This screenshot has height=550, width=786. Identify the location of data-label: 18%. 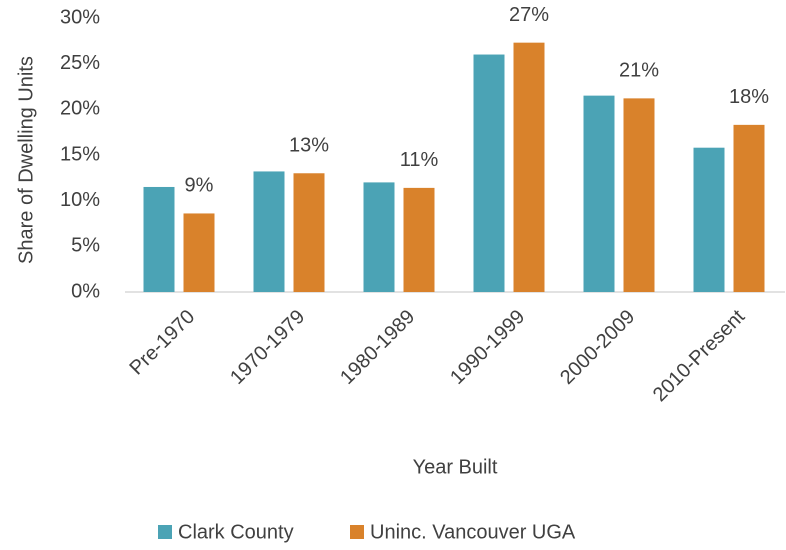
(749, 97).